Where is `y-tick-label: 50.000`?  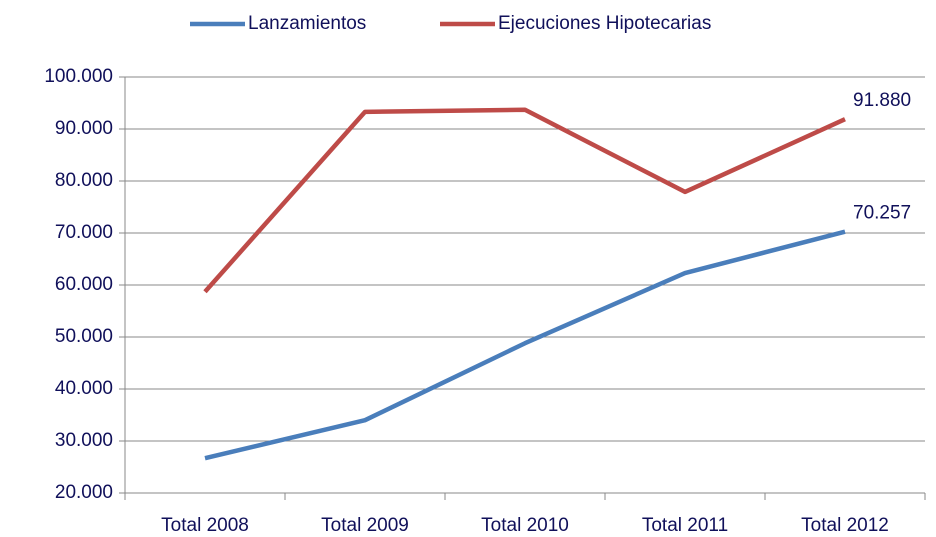 y-tick-label: 50.000 is located at coordinates (84, 336).